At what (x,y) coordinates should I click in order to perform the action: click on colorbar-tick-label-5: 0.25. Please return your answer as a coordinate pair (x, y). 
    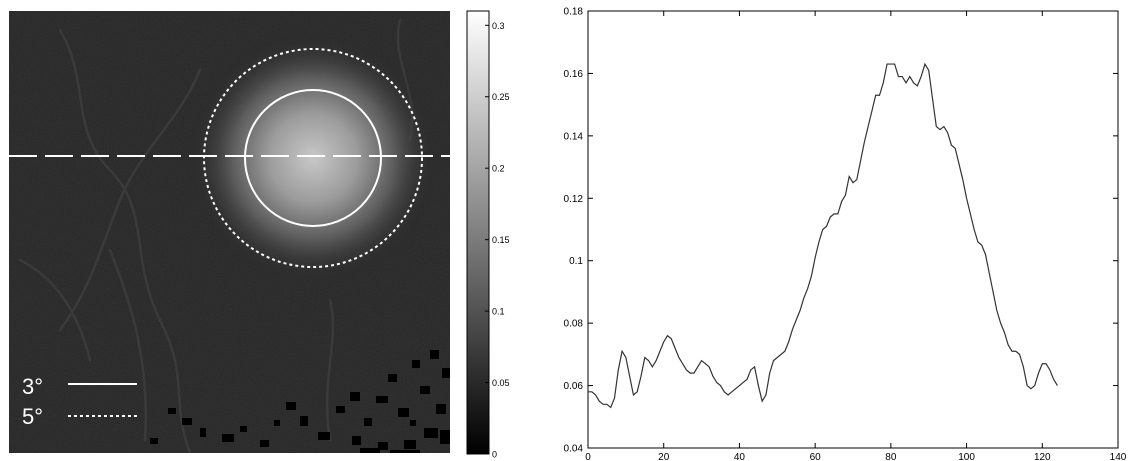
    Looking at the image, I should click on (501, 97).